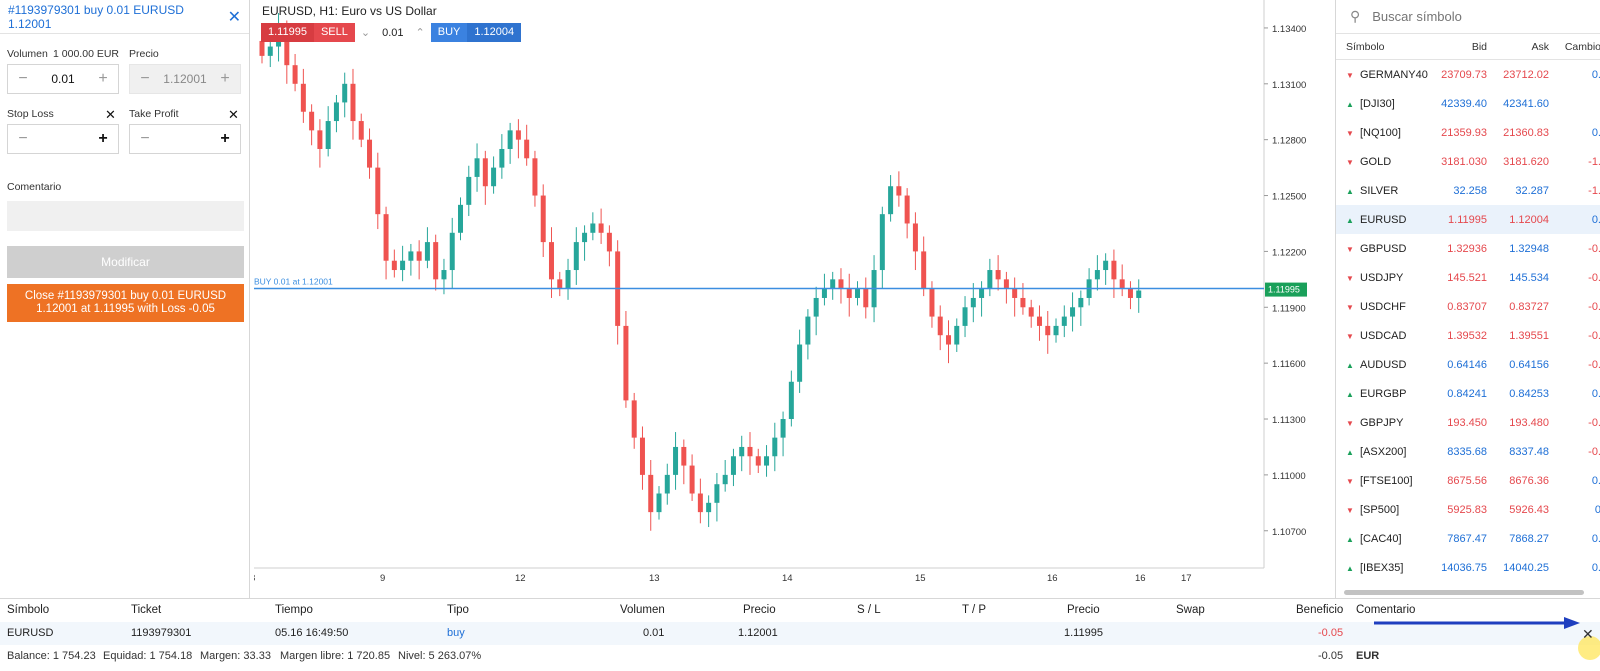 This screenshot has height=671, width=1600. What do you see at coordinates (1375, 567) in the screenshot?
I see `market-symbol: ▲ [IBEX35]` at bounding box center [1375, 567].